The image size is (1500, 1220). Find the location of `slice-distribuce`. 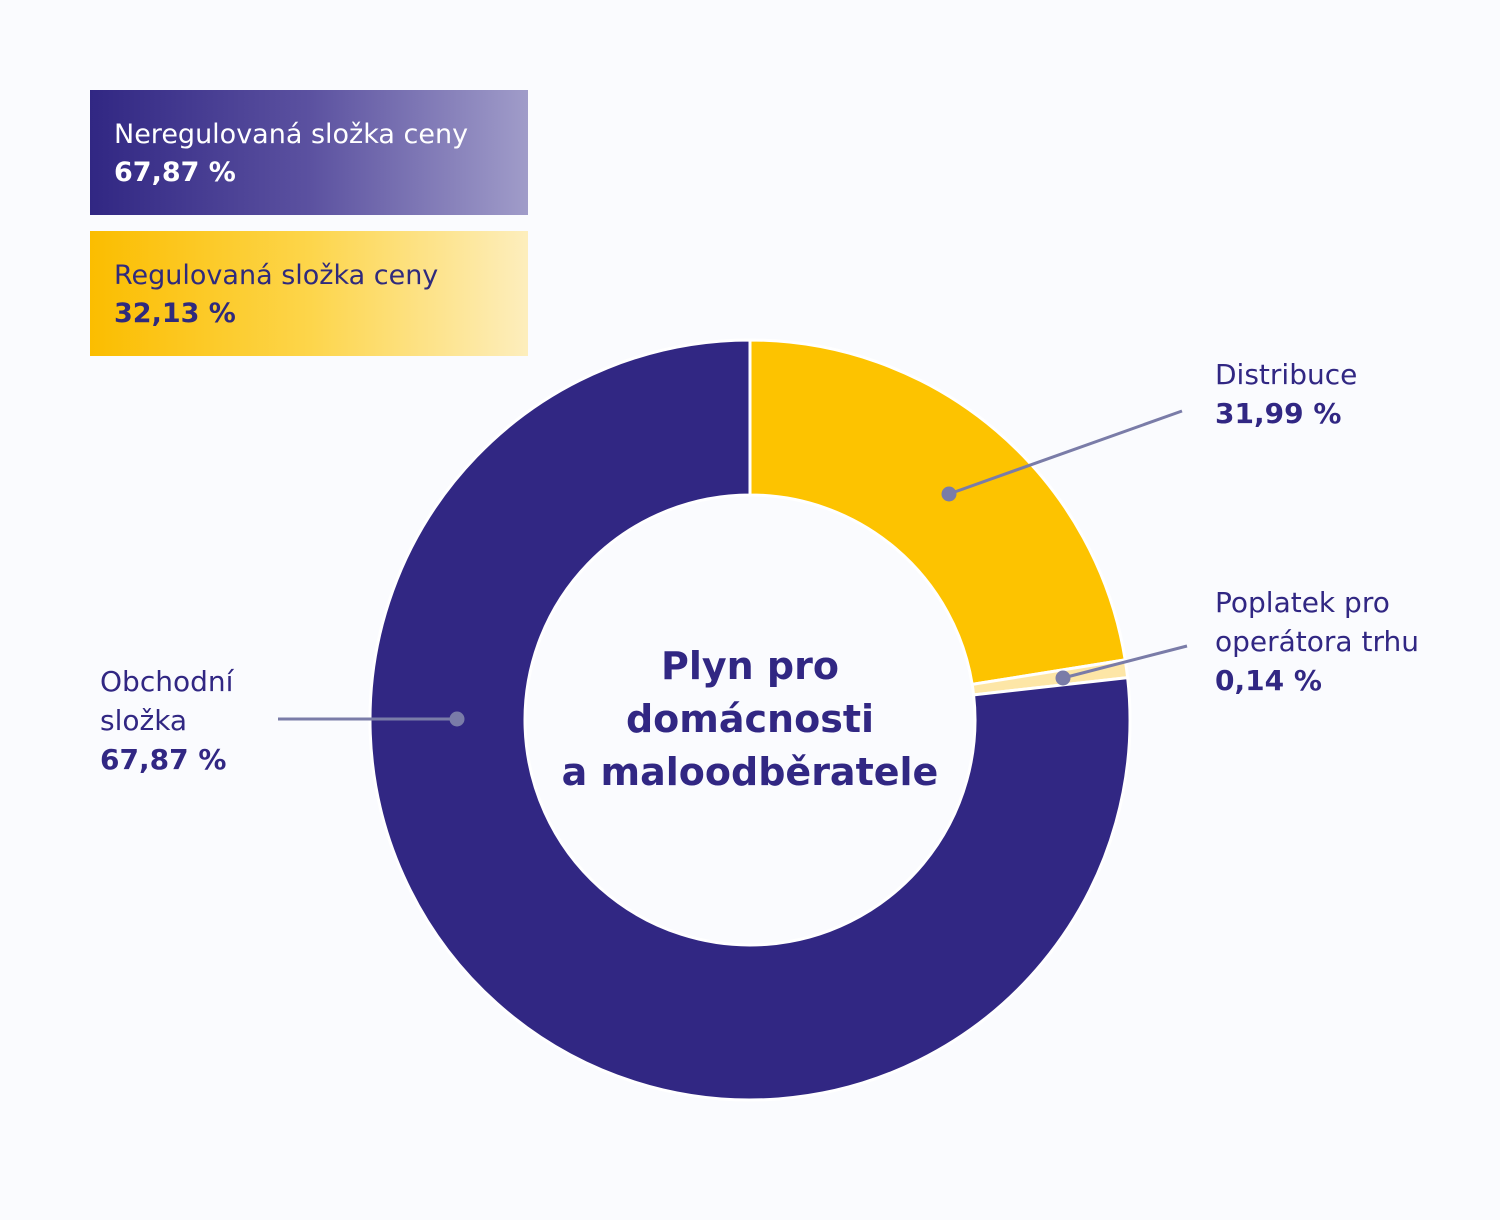

slice-distribuce is located at coordinates (937, 512).